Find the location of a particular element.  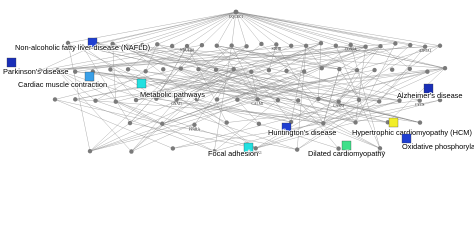

gene-label: PXN is located at coordinates (380, 153).